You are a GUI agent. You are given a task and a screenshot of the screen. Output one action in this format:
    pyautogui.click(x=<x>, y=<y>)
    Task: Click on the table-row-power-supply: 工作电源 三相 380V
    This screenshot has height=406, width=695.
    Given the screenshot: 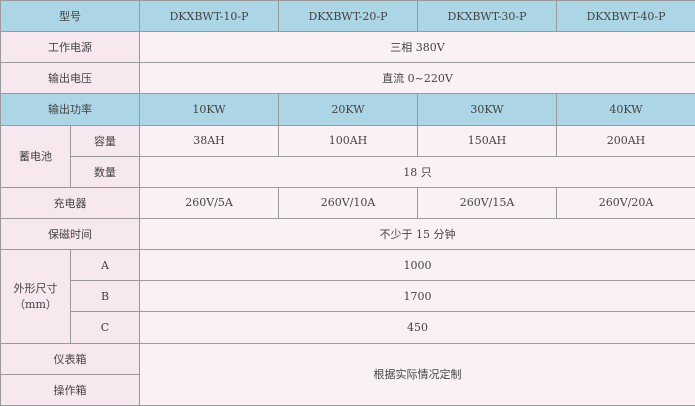 What is the action you would take?
    pyautogui.click(x=347, y=47)
    